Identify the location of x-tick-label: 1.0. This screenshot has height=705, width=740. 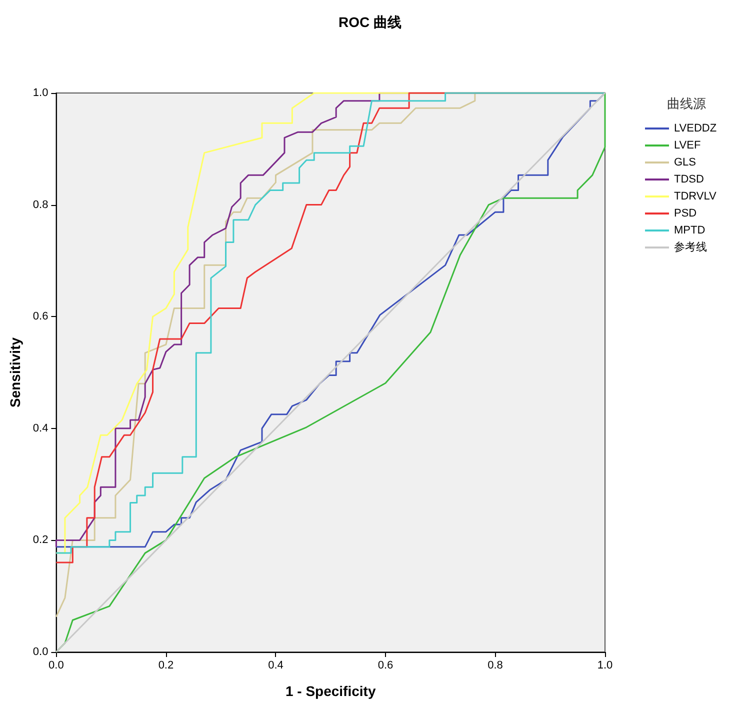
(605, 666).